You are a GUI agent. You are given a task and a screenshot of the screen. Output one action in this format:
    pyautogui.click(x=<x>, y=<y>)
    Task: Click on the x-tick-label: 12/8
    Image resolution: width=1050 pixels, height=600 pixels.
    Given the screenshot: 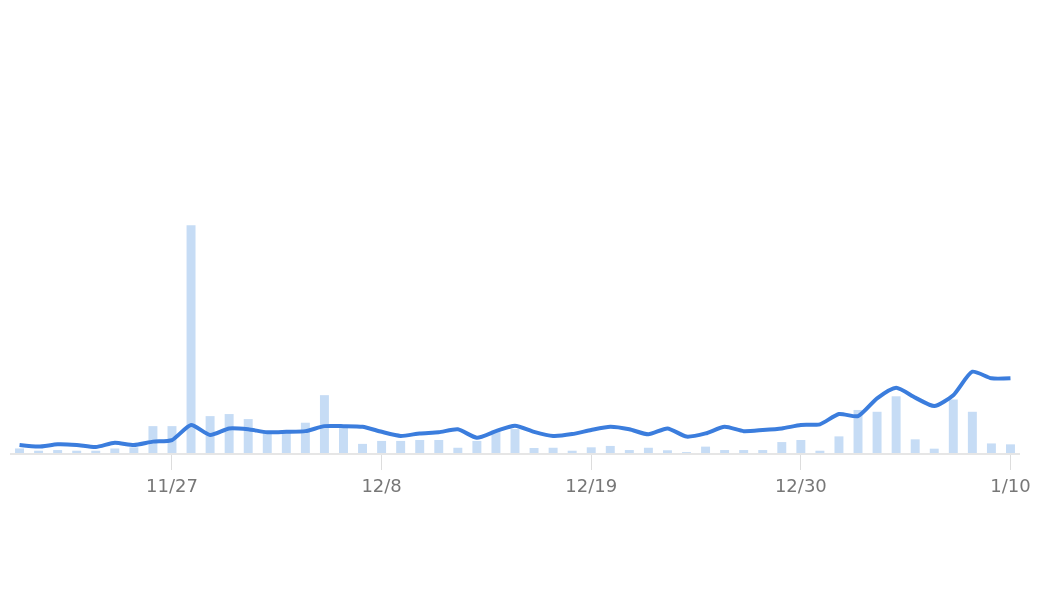 What is the action you would take?
    pyautogui.click(x=381, y=485)
    